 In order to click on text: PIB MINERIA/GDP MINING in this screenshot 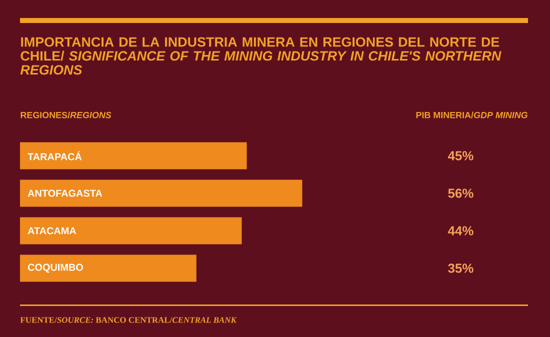, I will do `click(472, 115)`.